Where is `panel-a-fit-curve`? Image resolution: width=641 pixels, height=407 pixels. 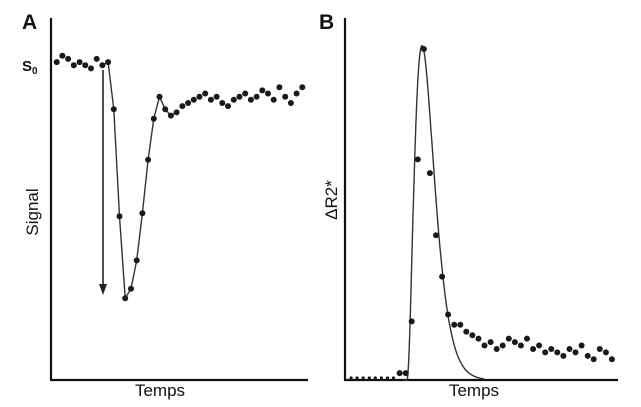
panel-a-fit-curve is located at coordinates (139, 180).